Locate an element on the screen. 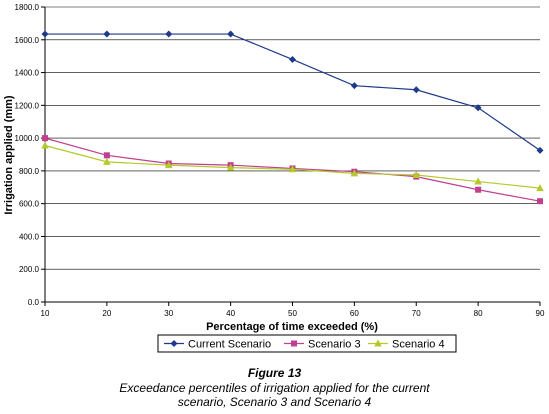  figure-label: Figure 13 is located at coordinates (274, 373).